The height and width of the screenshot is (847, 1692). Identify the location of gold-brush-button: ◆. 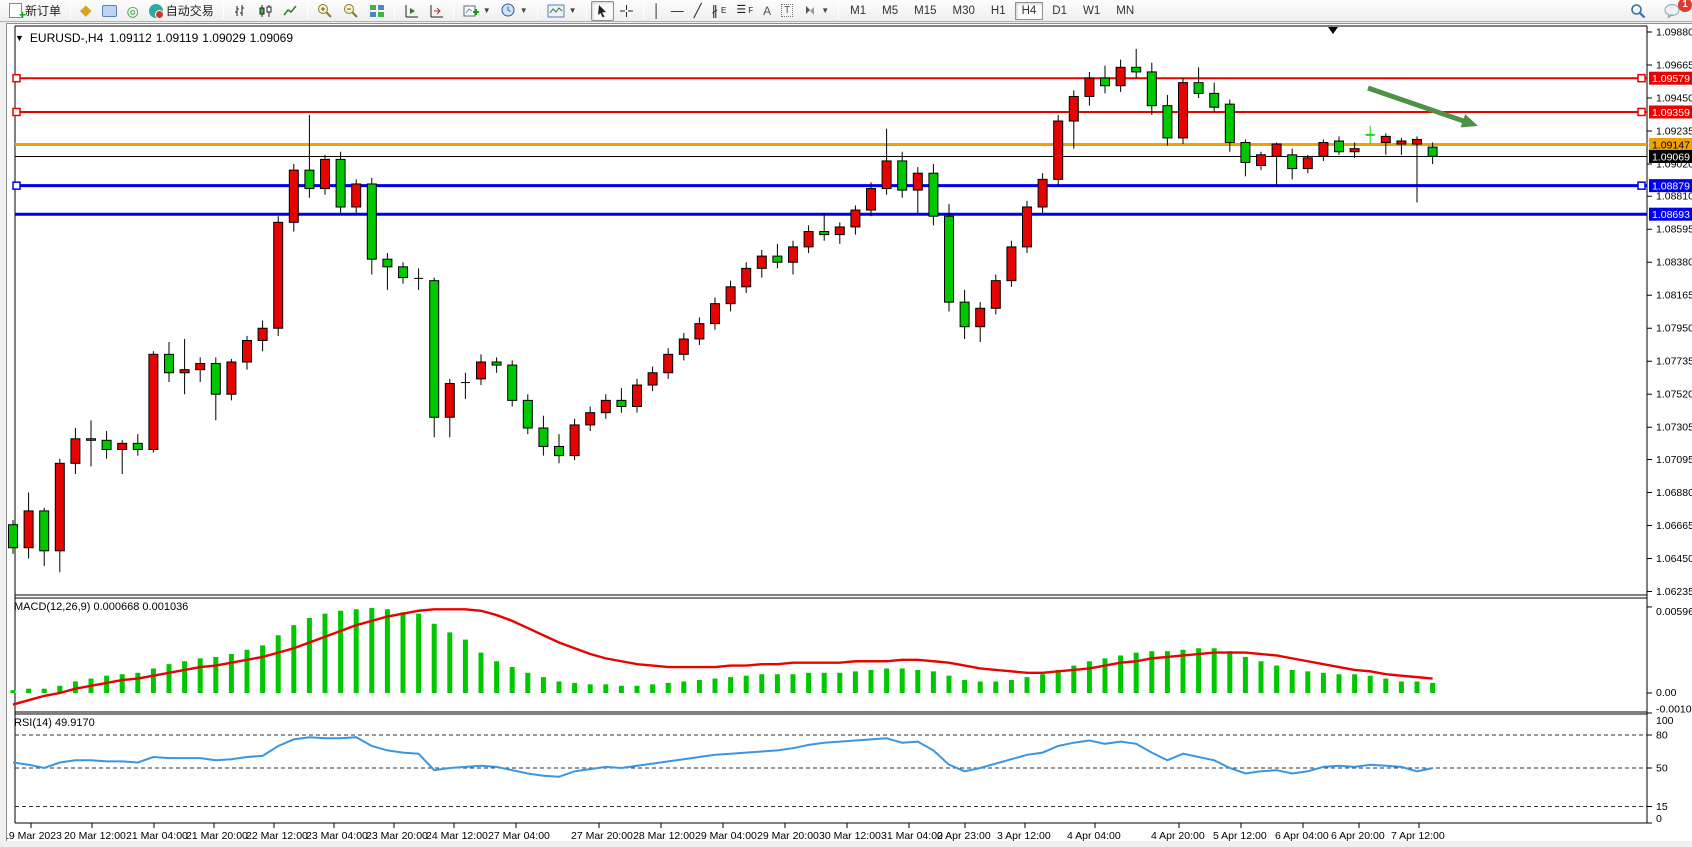
(86, 11).